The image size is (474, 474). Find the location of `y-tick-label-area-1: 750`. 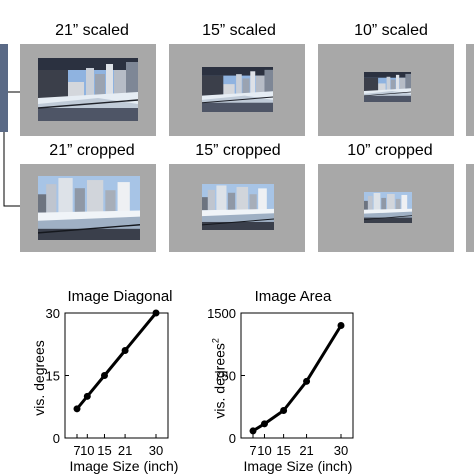

y-tick-label-area-1: 750 is located at coordinates (225, 376).